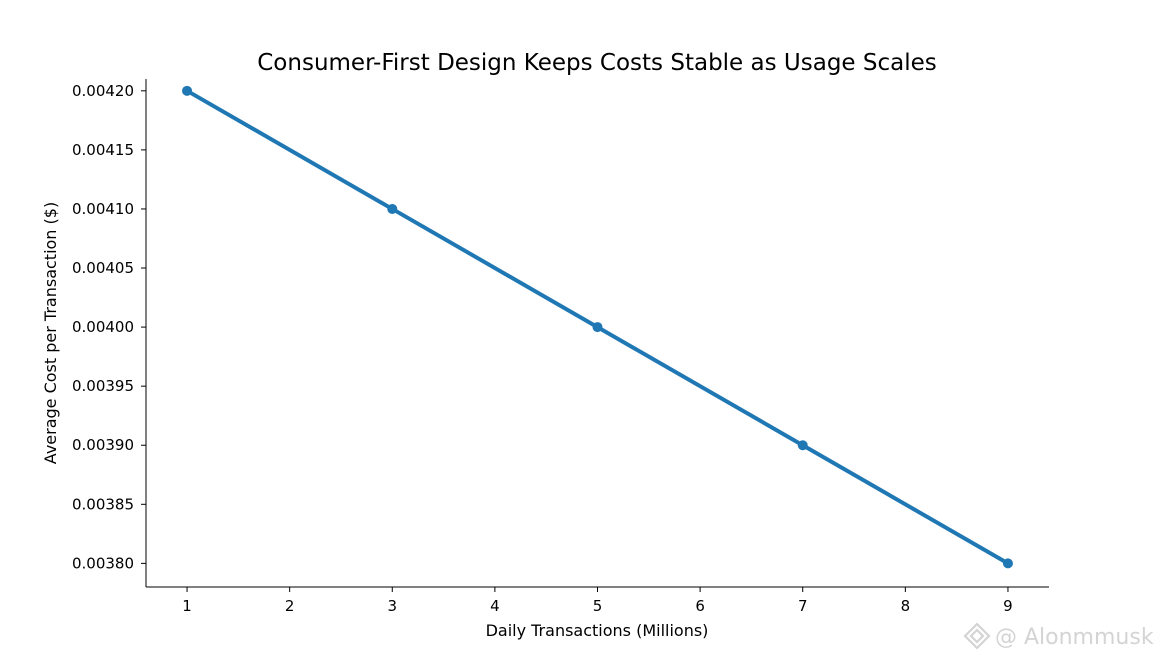  What do you see at coordinates (103, 445) in the screenshot?
I see `y-tick-label: 0.00390` at bounding box center [103, 445].